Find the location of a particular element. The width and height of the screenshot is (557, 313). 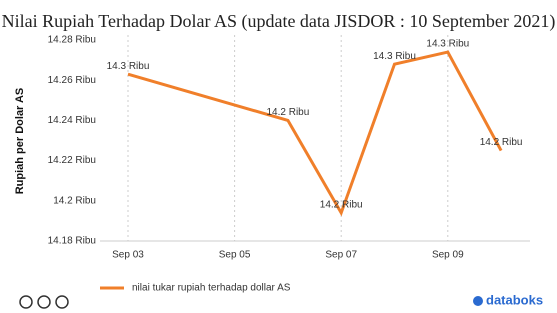

x-tick-label: Sep 03 is located at coordinates (128, 255).